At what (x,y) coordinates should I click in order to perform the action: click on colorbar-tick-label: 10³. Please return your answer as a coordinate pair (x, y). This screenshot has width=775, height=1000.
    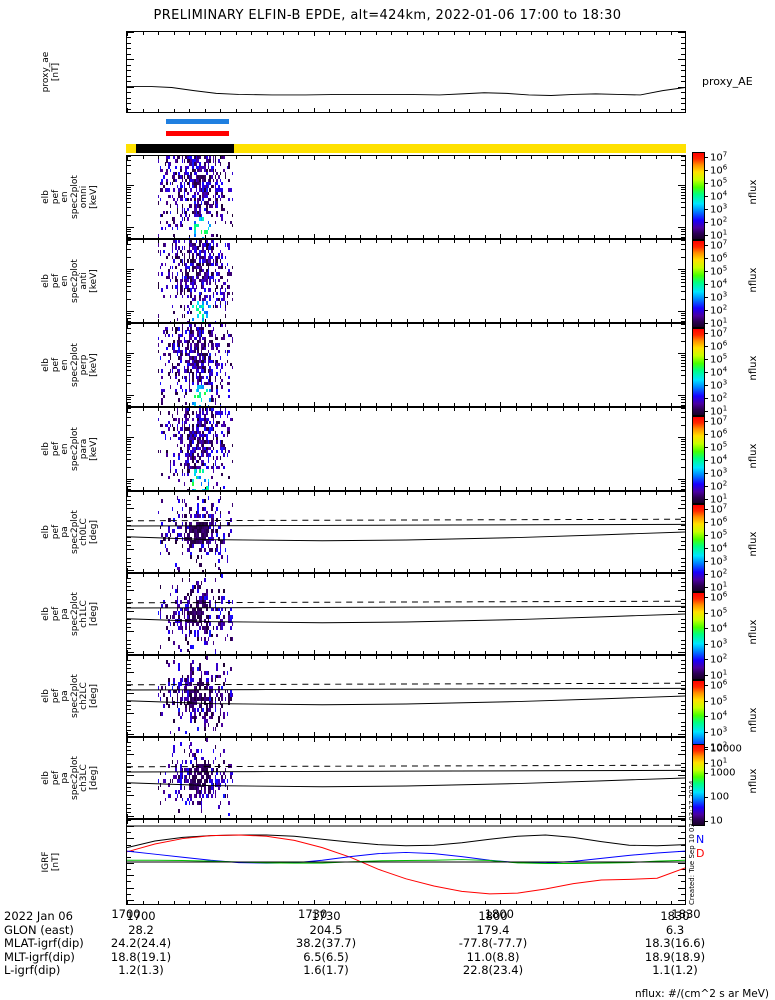
    Looking at the image, I should click on (719, 561).